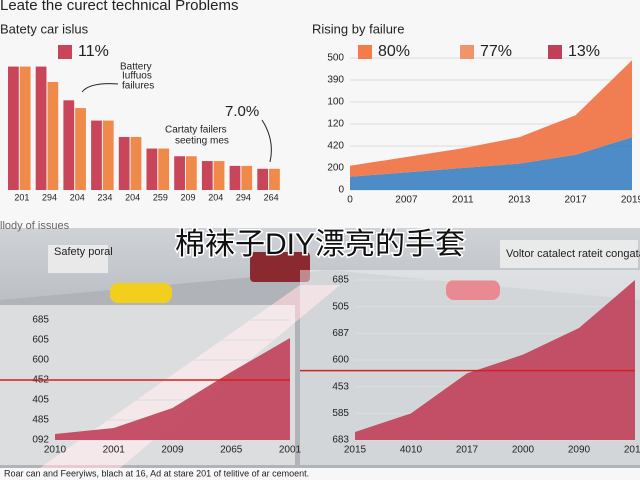  I want to click on annotation: Iuffuos, so click(137, 76).